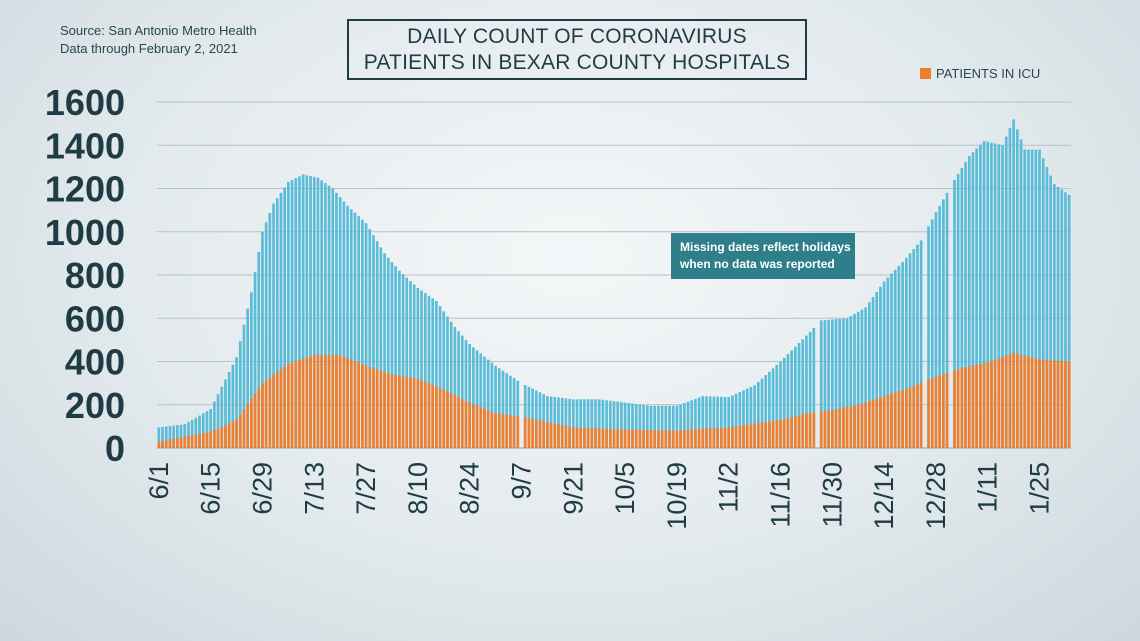 The height and width of the screenshot is (641, 1140). What do you see at coordinates (95, 405) in the screenshot?
I see `y-tick-label: 200` at bounding box center [95, 405].